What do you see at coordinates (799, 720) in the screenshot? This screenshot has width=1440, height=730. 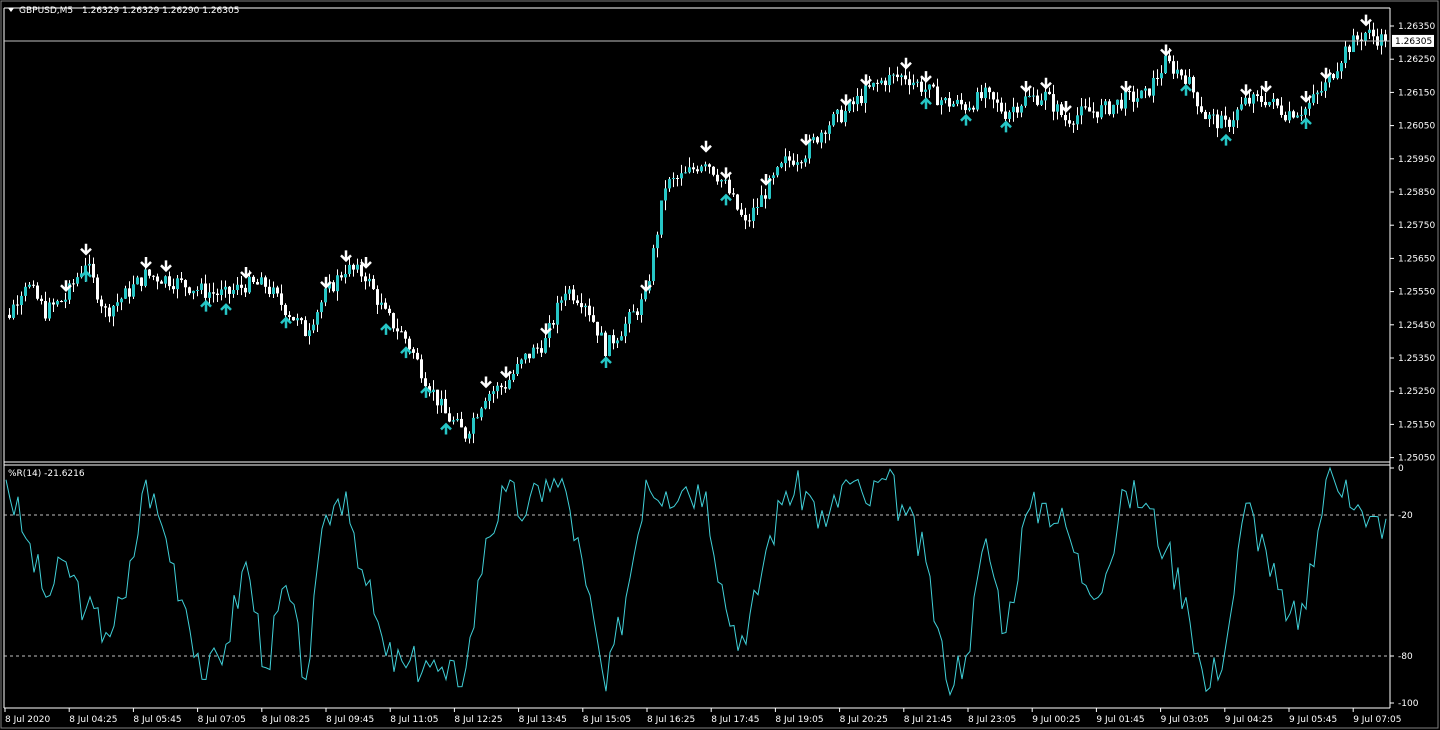 I see `time-tick-label: 8 Jul 19:05` at bounding box center [799, 720].